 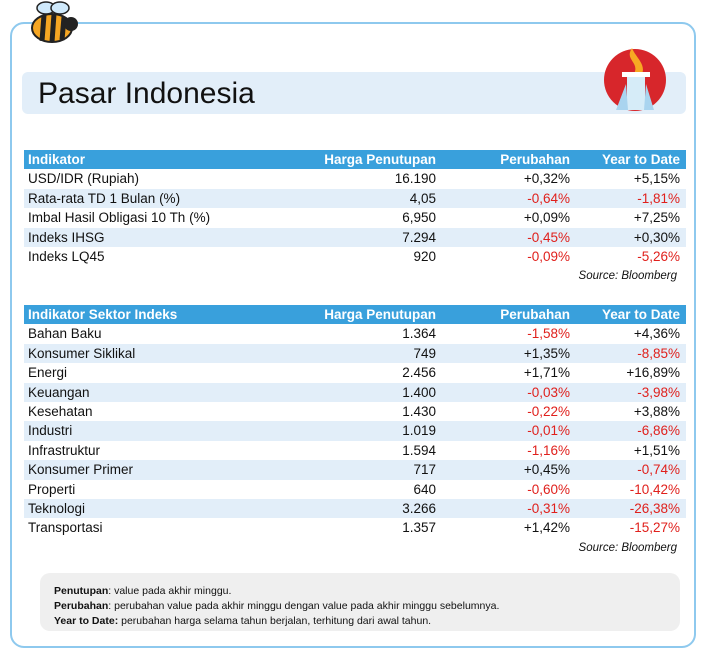 I want to click on table-row: Indeks IHSG 7.294 -0,45% +0,30%, so click(x=355, y=237).